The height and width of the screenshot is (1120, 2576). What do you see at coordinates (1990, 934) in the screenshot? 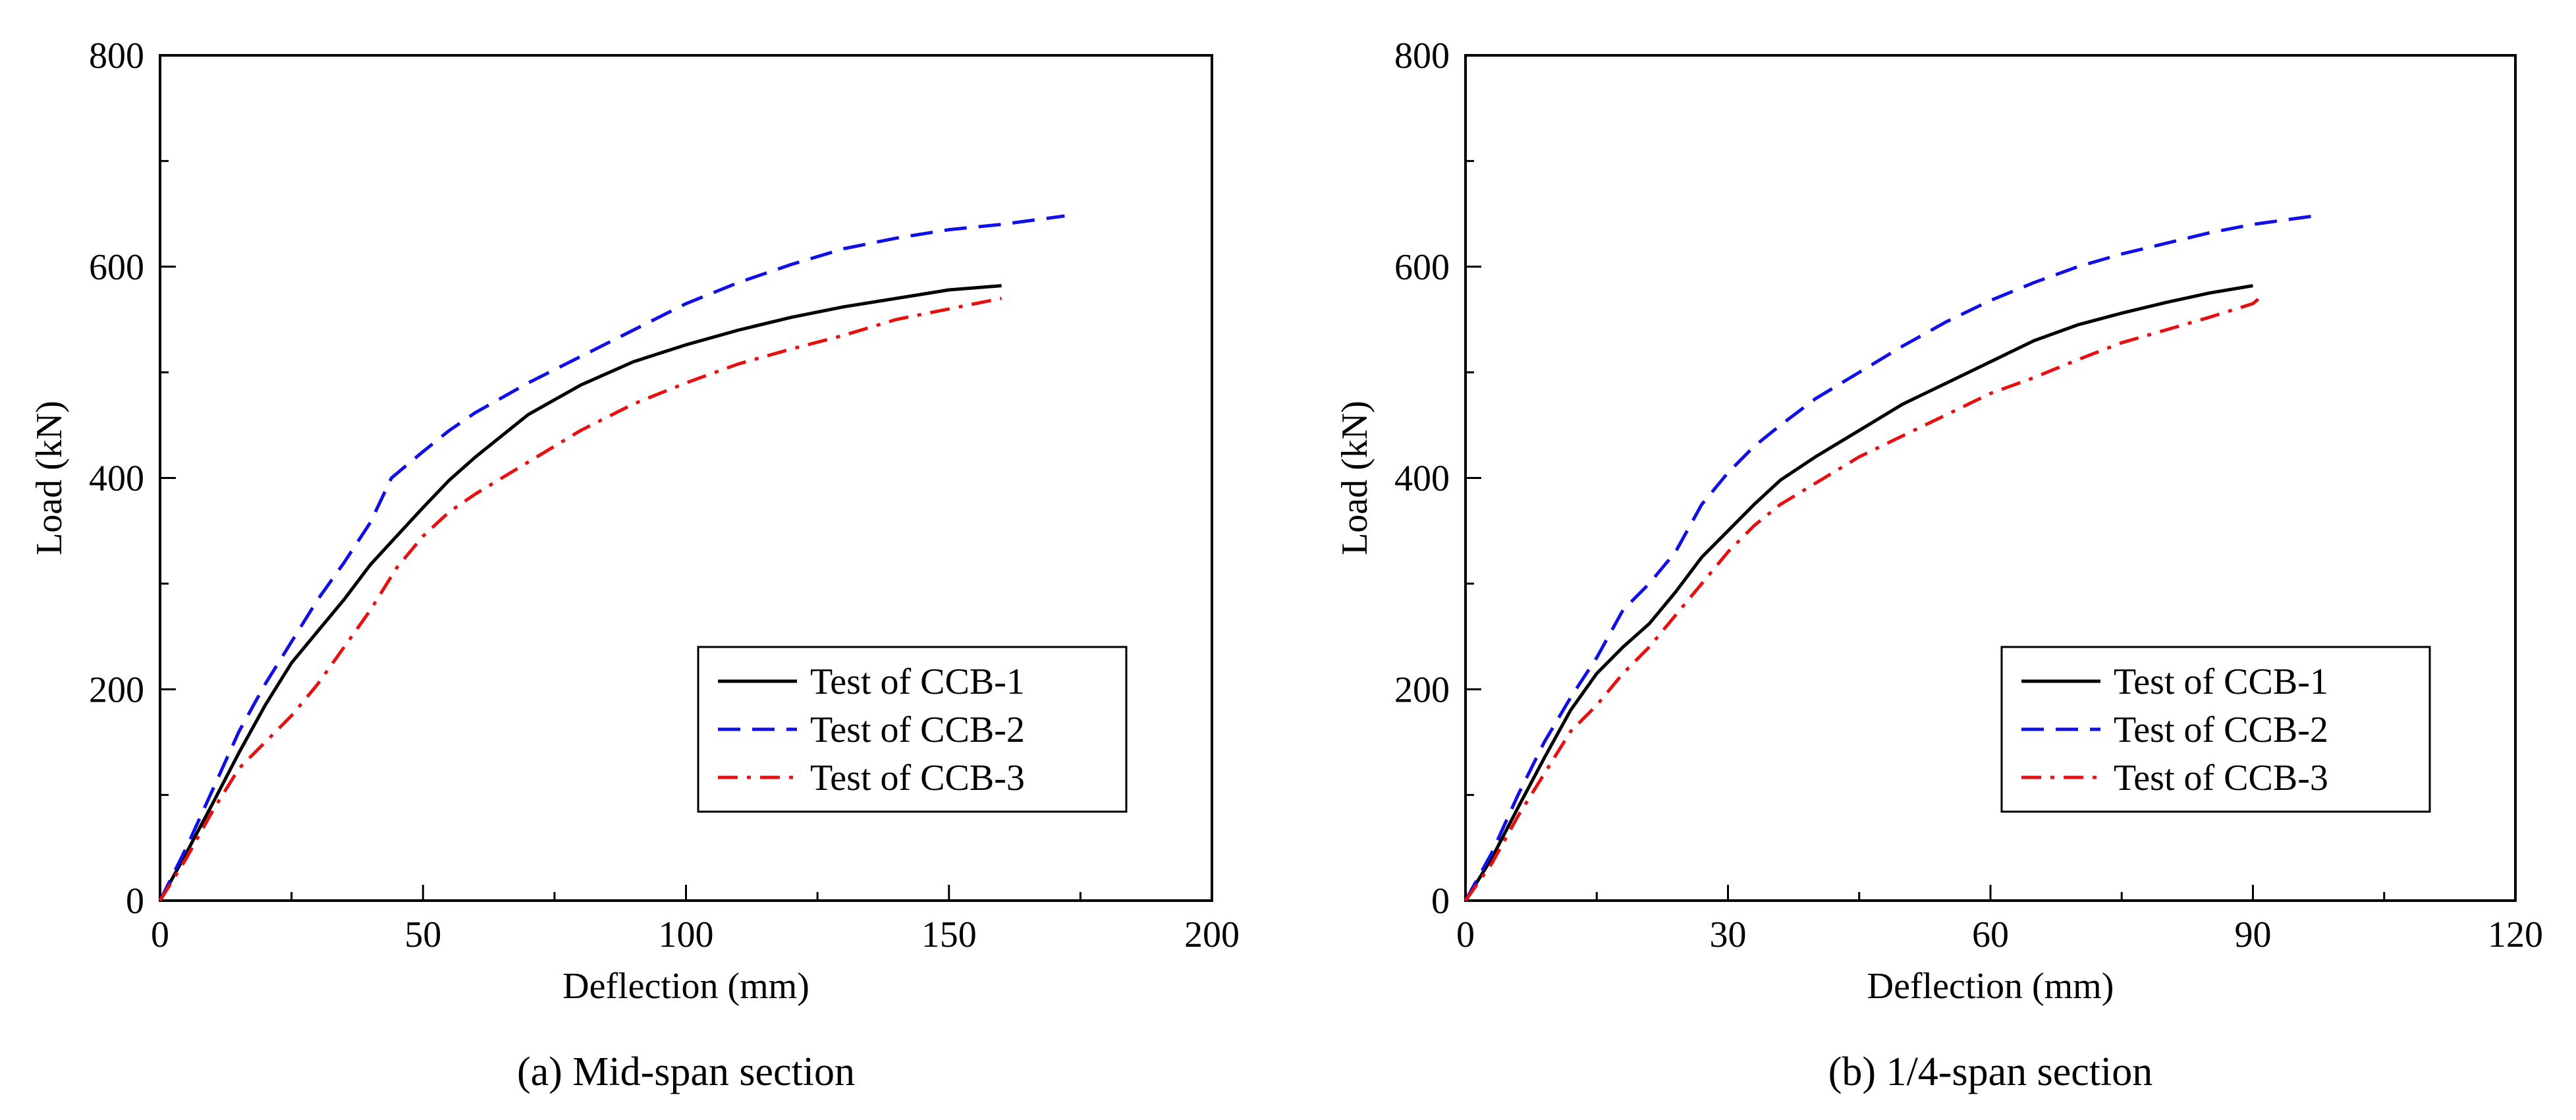
I see `x-tick-label: 60` at bounding box center [1990, 934].